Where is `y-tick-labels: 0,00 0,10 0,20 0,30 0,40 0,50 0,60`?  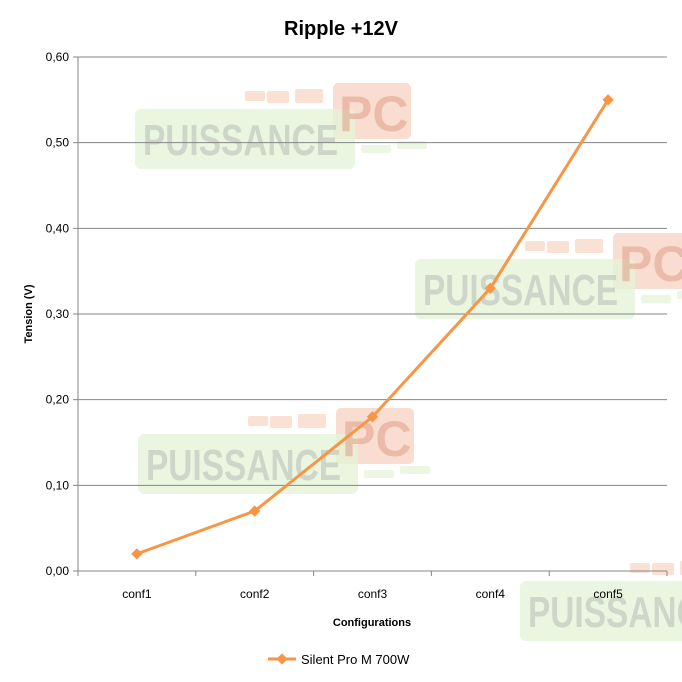
y-tick-labels: 0,00 0,10 0,20 0,30 0,40 0,50 0,60 is located at coordinates (58, 314).